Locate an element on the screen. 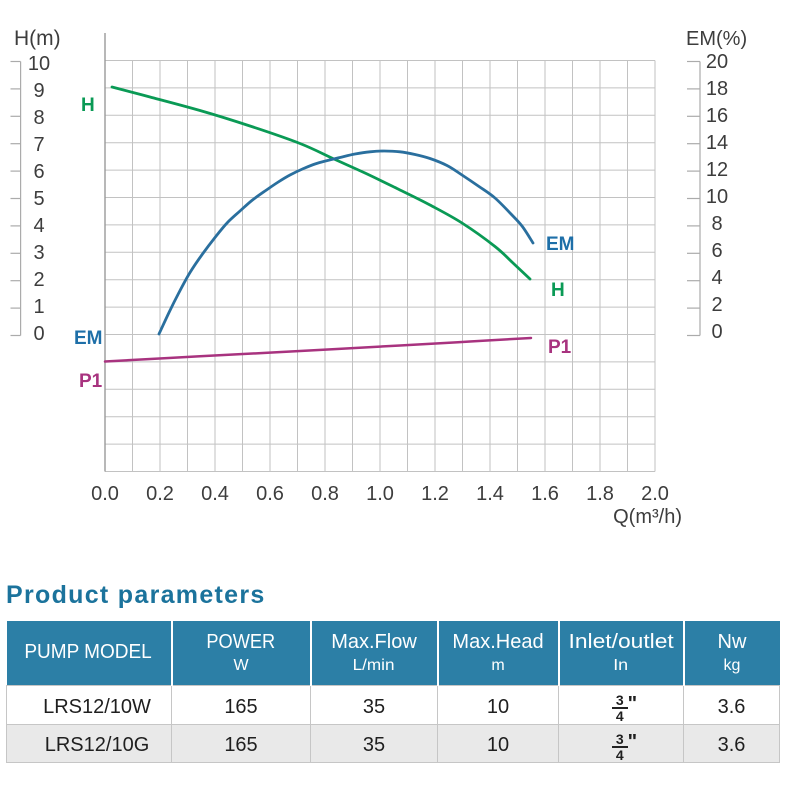  svg-text: 1 is located at coordinates (38, 307).